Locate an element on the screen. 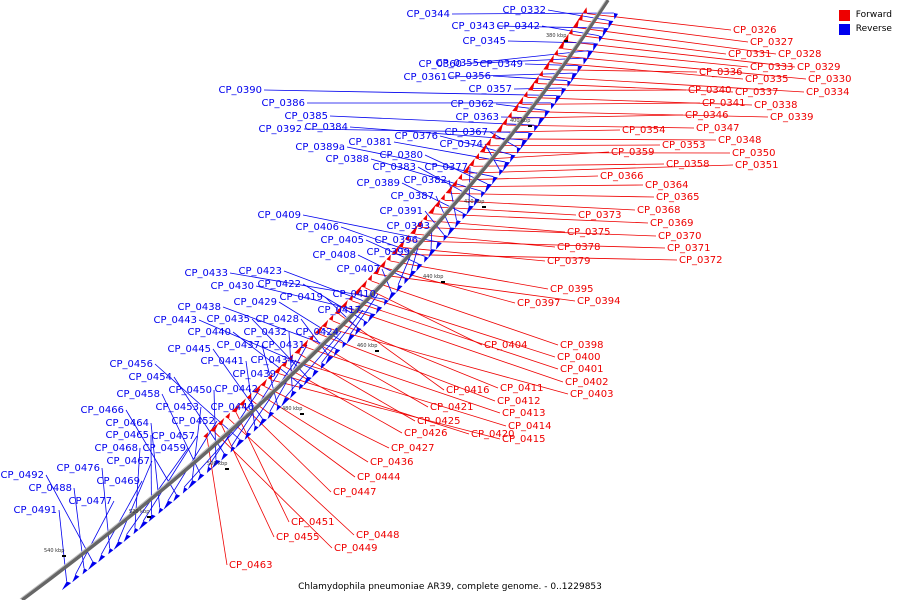  forward-gene-label: CP_0420 is located at coordinates (492, 434).